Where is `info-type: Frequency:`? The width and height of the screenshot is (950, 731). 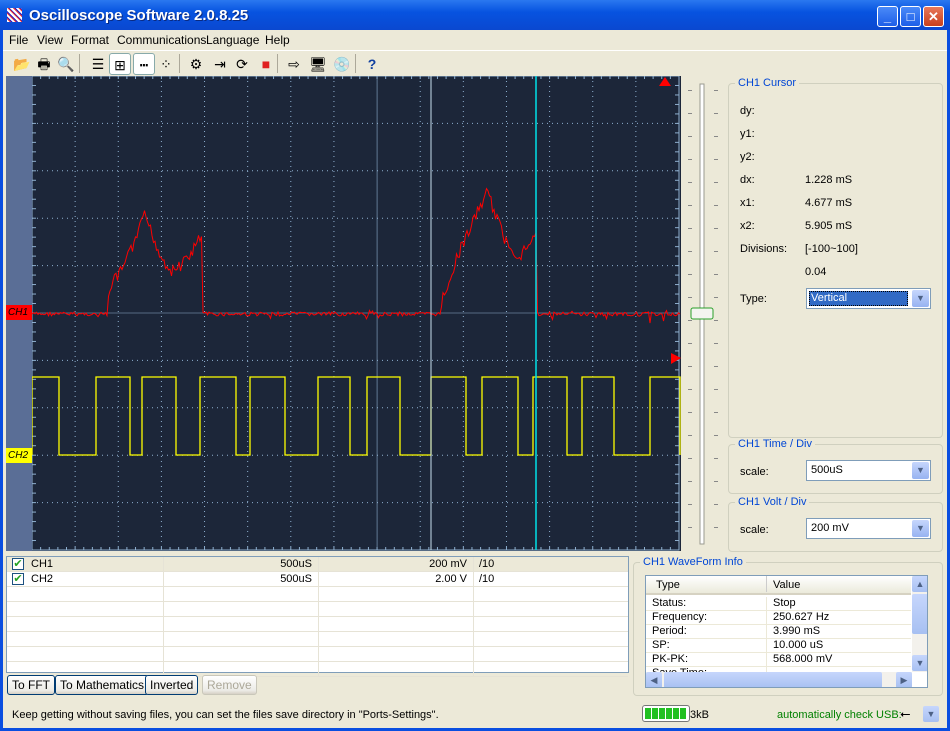 info-type: Frequency: is located at coordinates (680, 617).